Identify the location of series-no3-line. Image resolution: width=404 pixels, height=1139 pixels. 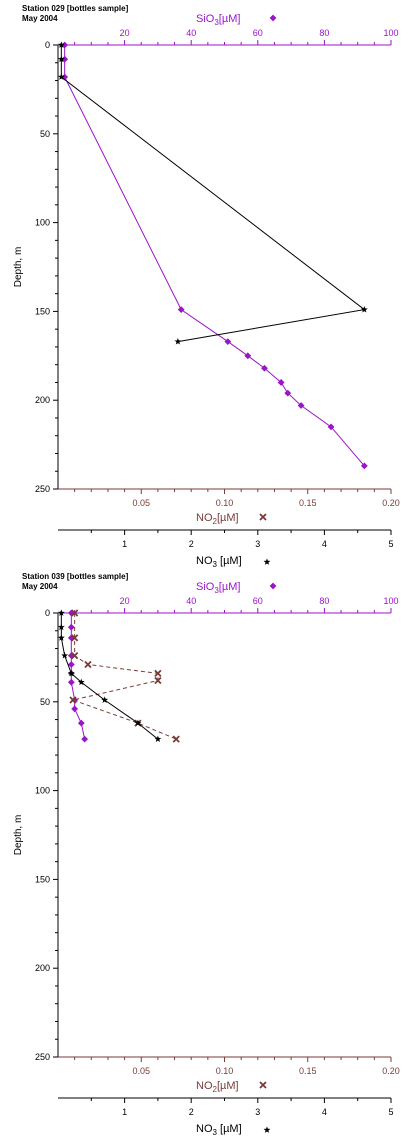
(109, 676).